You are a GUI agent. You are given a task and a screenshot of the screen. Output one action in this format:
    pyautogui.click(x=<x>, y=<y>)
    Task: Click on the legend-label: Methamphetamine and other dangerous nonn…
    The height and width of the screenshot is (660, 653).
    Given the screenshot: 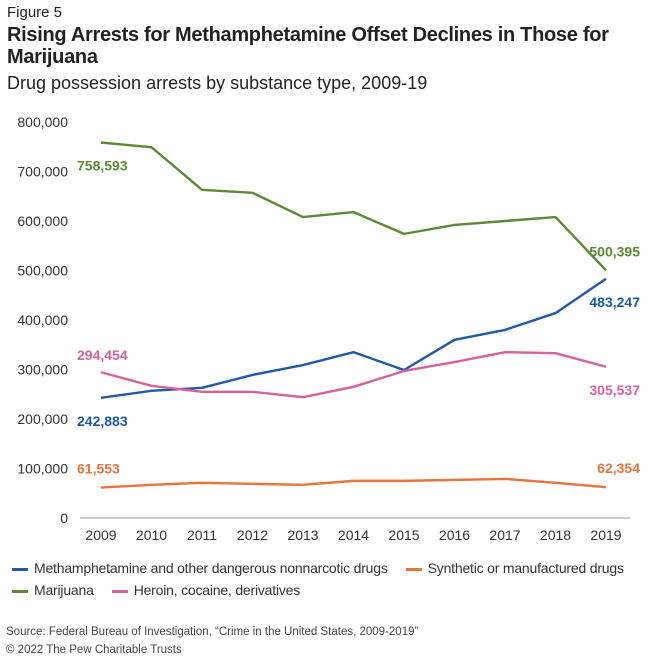 What is the action you would take?
    pyautogui.click(x=211, y=568)
    